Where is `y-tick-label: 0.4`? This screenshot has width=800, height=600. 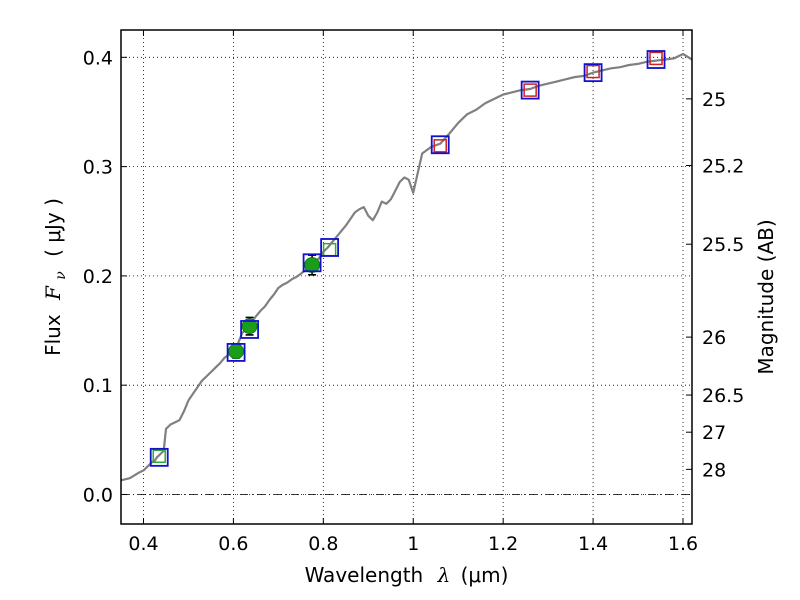 y-tick-label: 0.4 is located at coordinates (98, 58).